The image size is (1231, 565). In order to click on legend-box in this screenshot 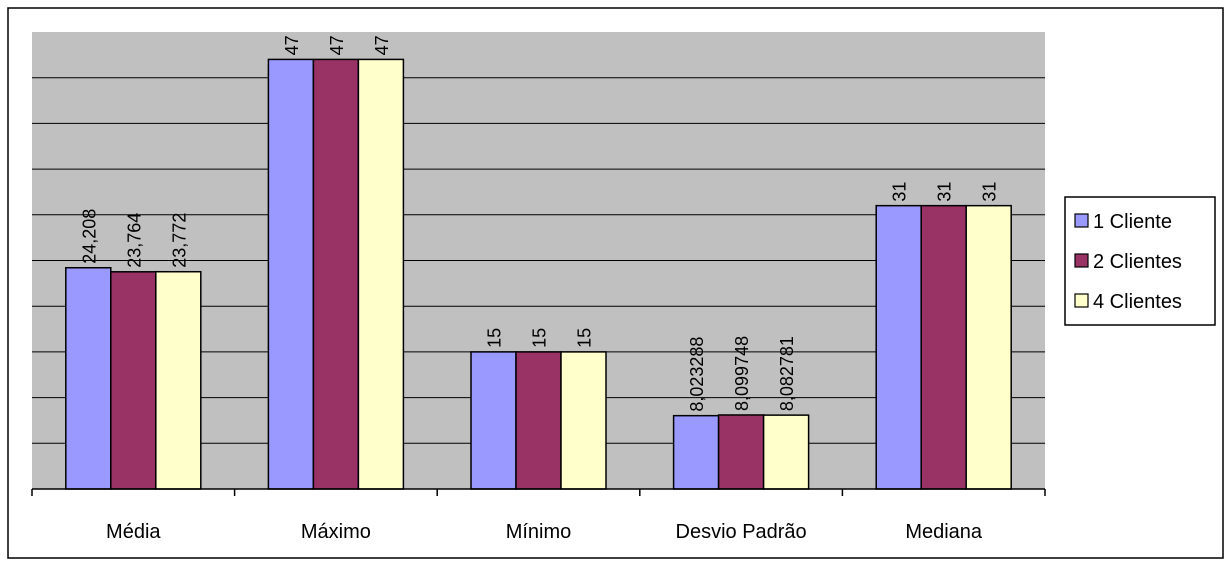, I will do `click(1140, 261)`.